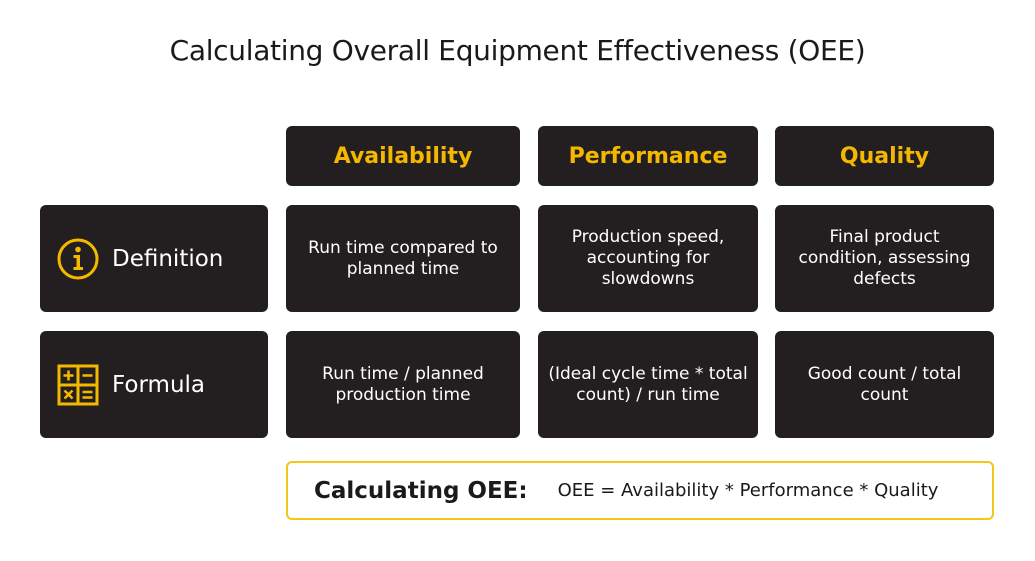 Image resolution: width=1035 pixels, height=561 pixels. I want to click on row-header-formula: Formula, so click(154, 384).